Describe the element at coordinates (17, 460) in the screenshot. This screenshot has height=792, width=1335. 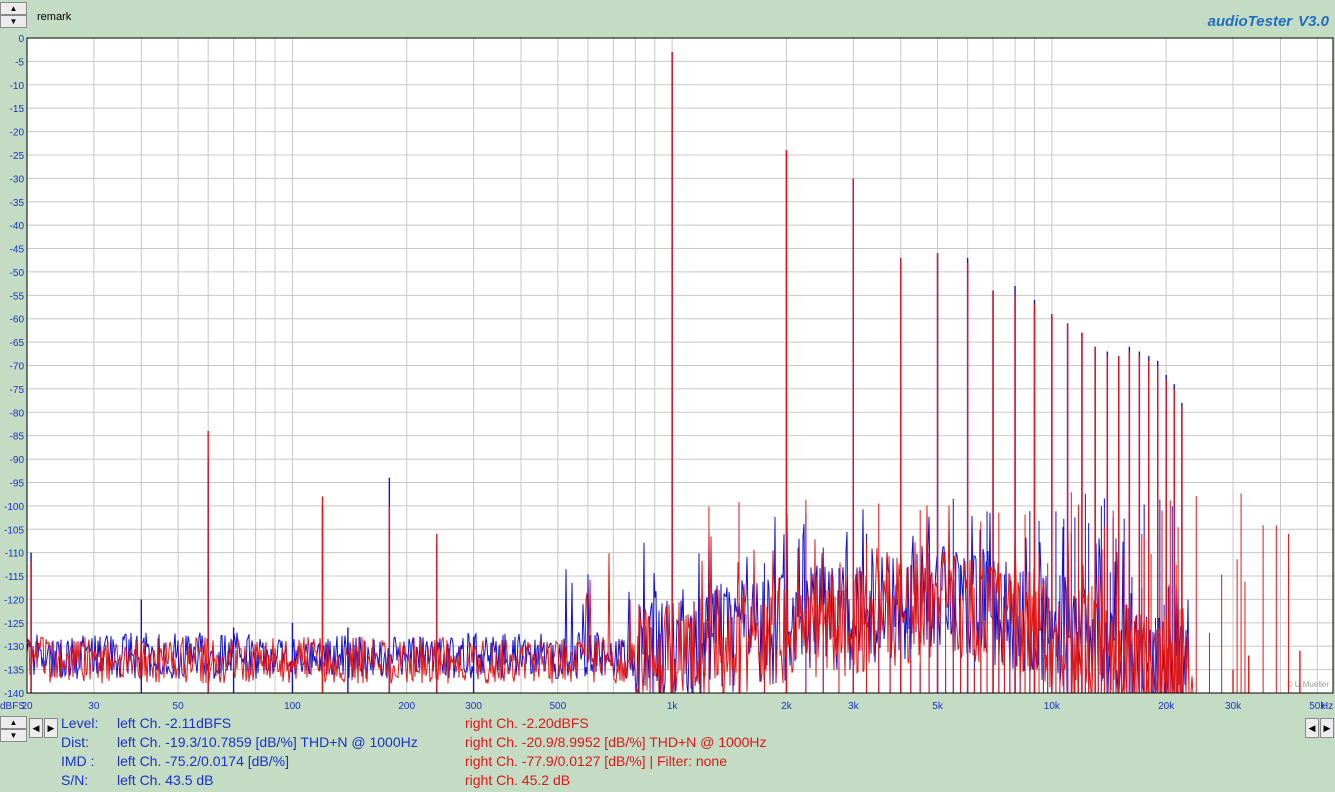
I see `y-tick-label: -90` at that location.